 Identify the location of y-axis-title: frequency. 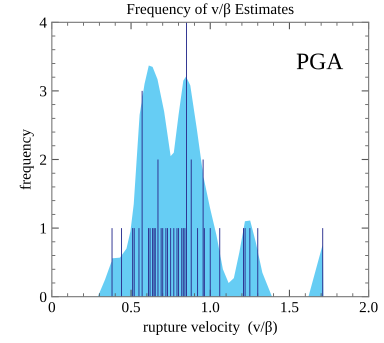
(27, 159).